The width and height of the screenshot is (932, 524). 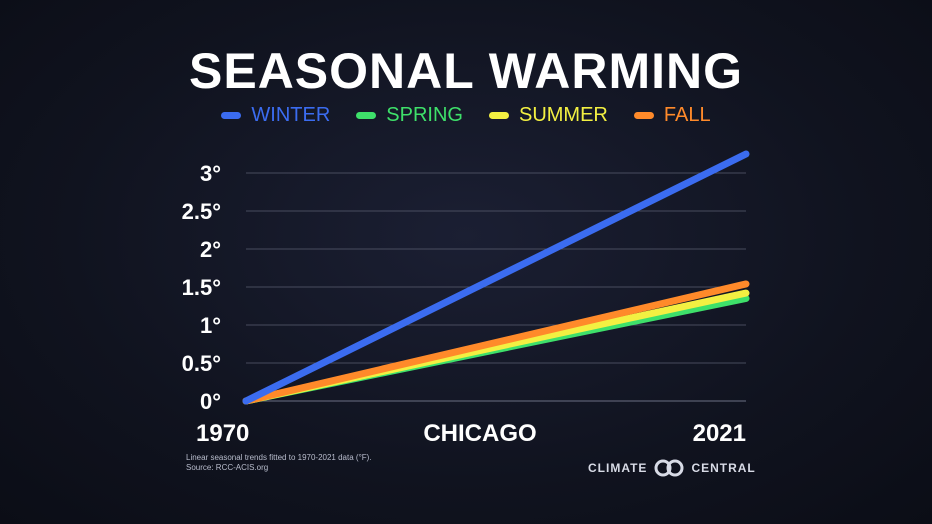 What do you see at coordinates (291, 115) in the screenshot?
I see `legend-label: WINTER` at bounding box center [291, 115].